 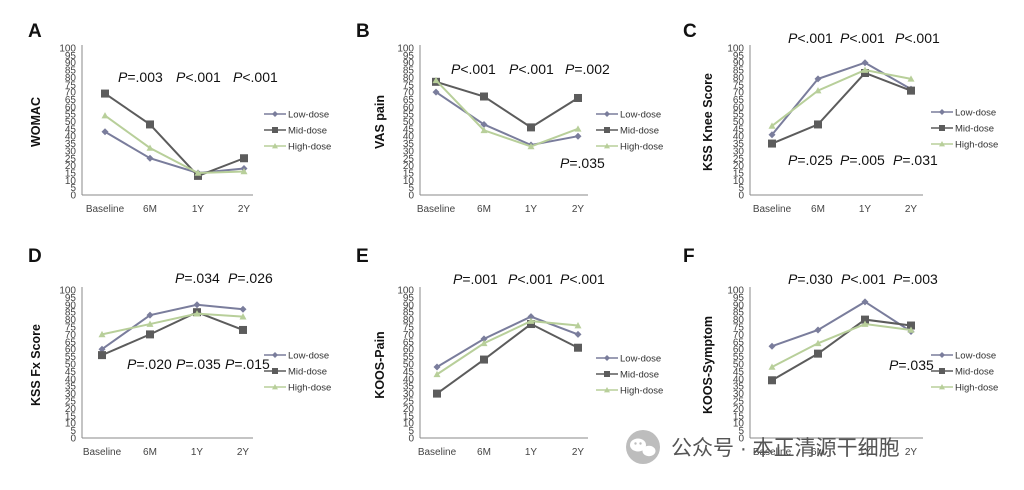 I want to click on y-tick-label: 5, so click(x=741, y=188).